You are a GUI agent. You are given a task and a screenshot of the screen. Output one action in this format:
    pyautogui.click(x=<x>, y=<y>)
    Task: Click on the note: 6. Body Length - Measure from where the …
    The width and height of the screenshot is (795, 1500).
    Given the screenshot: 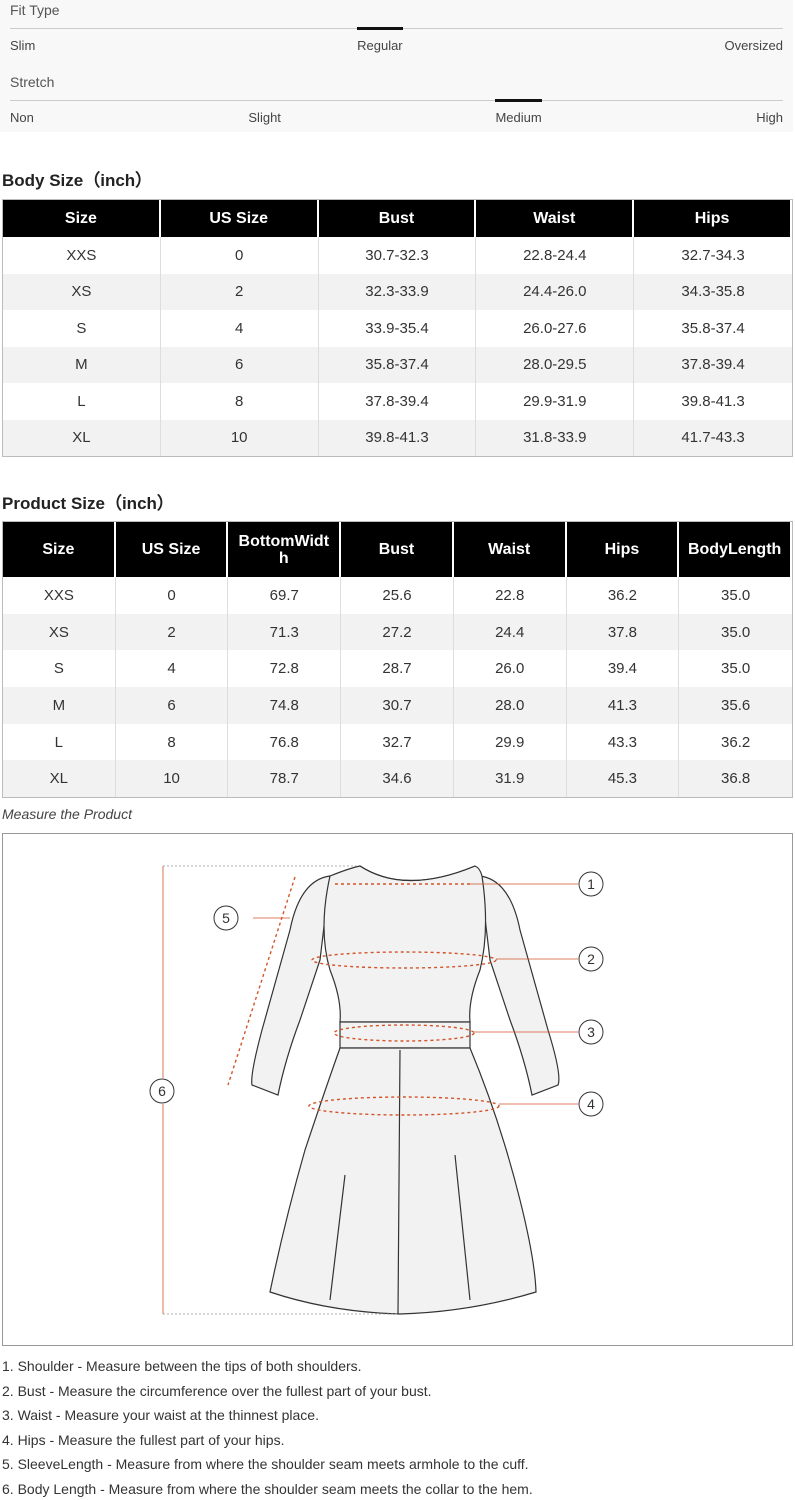 What is the action you would take?
    pyautogui.click(x=267, y=1489)
    